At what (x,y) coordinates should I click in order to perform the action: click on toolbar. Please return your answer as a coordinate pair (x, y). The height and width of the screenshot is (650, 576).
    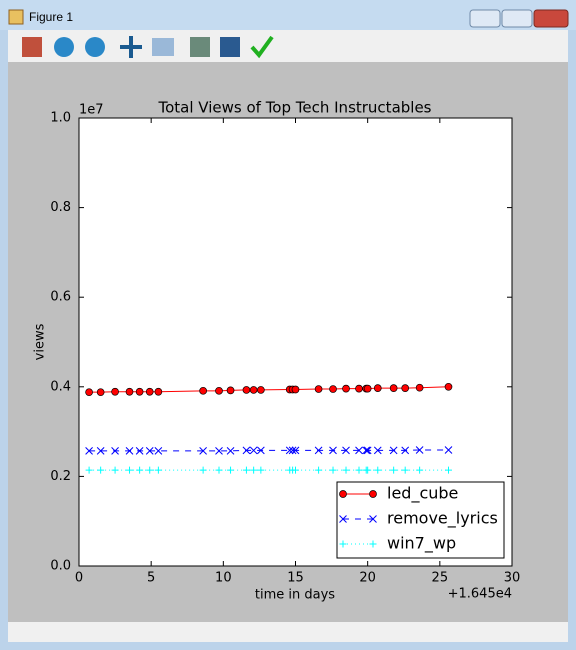
    Looking at the image, I should click on (148, 47).